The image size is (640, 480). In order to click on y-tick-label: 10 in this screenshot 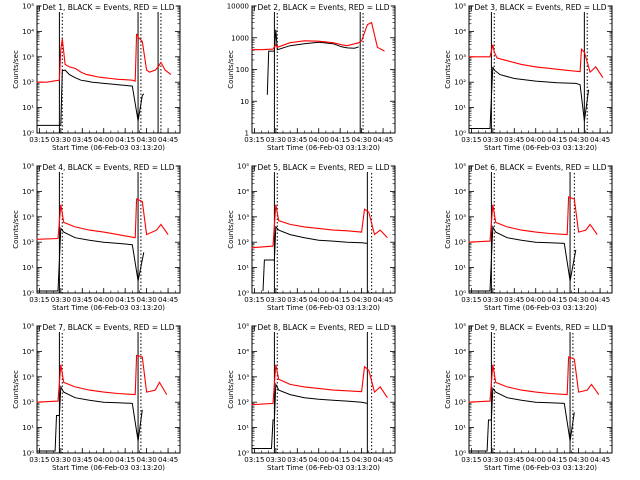, I will do `click(244, 102)`.